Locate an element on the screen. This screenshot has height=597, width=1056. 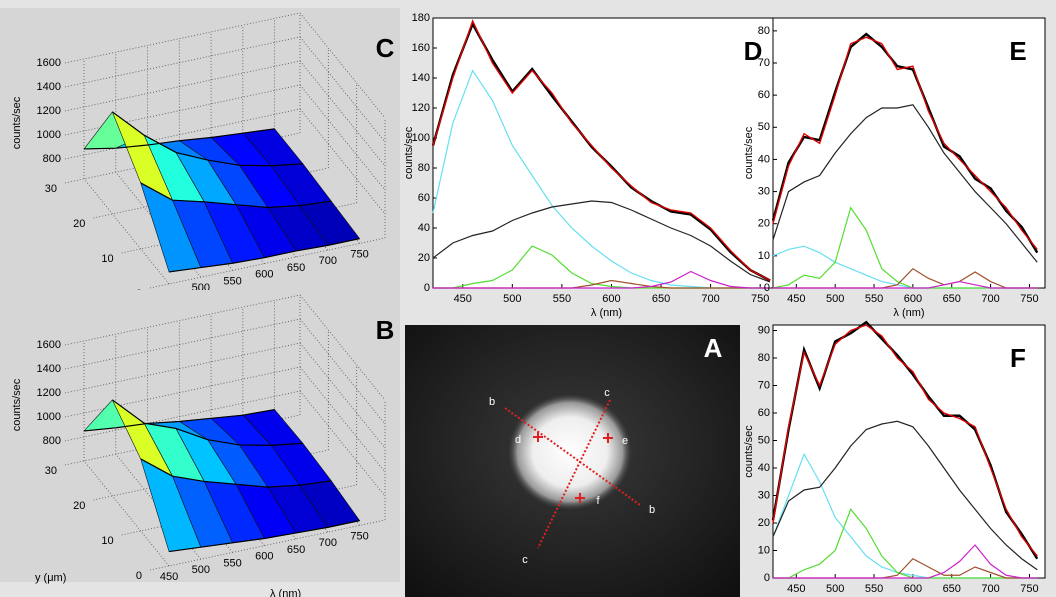
y-tick-label: 0 is located at coordinates (427, 288).